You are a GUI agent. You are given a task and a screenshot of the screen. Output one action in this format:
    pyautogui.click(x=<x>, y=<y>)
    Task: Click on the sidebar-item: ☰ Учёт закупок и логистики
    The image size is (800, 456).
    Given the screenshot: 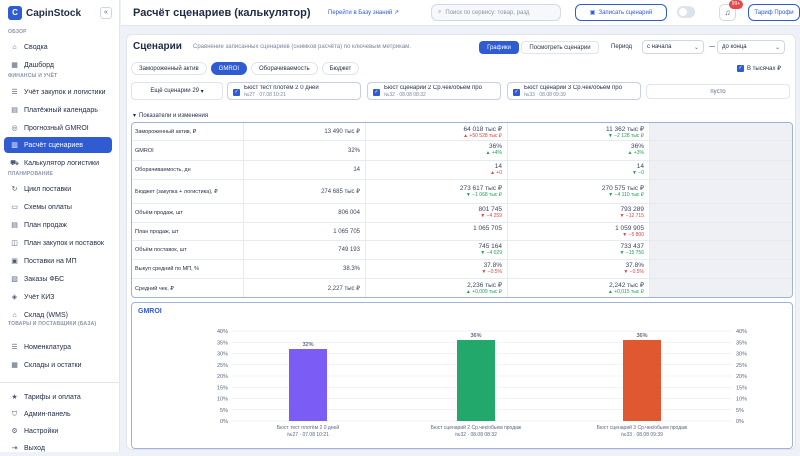 What is the action you would take?
    pyautogui.click(x=58, y=92)
    